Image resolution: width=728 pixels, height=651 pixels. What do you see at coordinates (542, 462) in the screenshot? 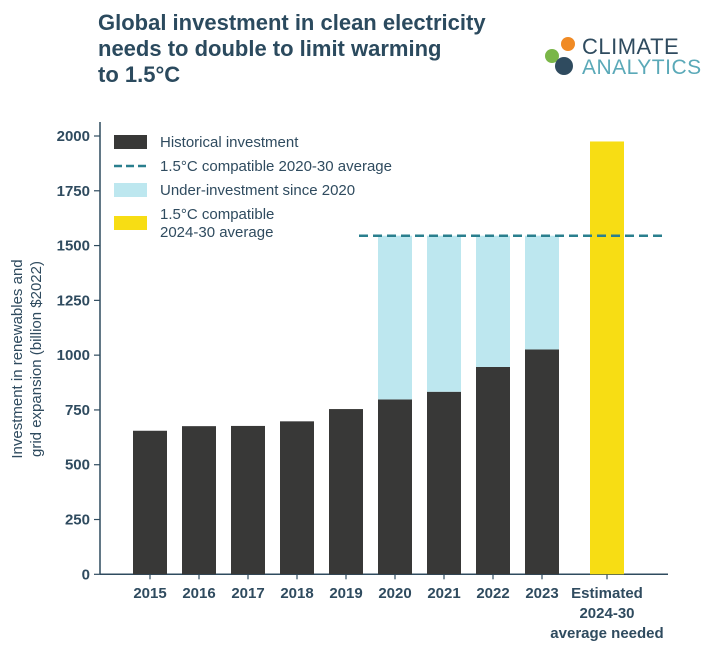
I see `bar-historical-2023` at bounding box center [542, 462].